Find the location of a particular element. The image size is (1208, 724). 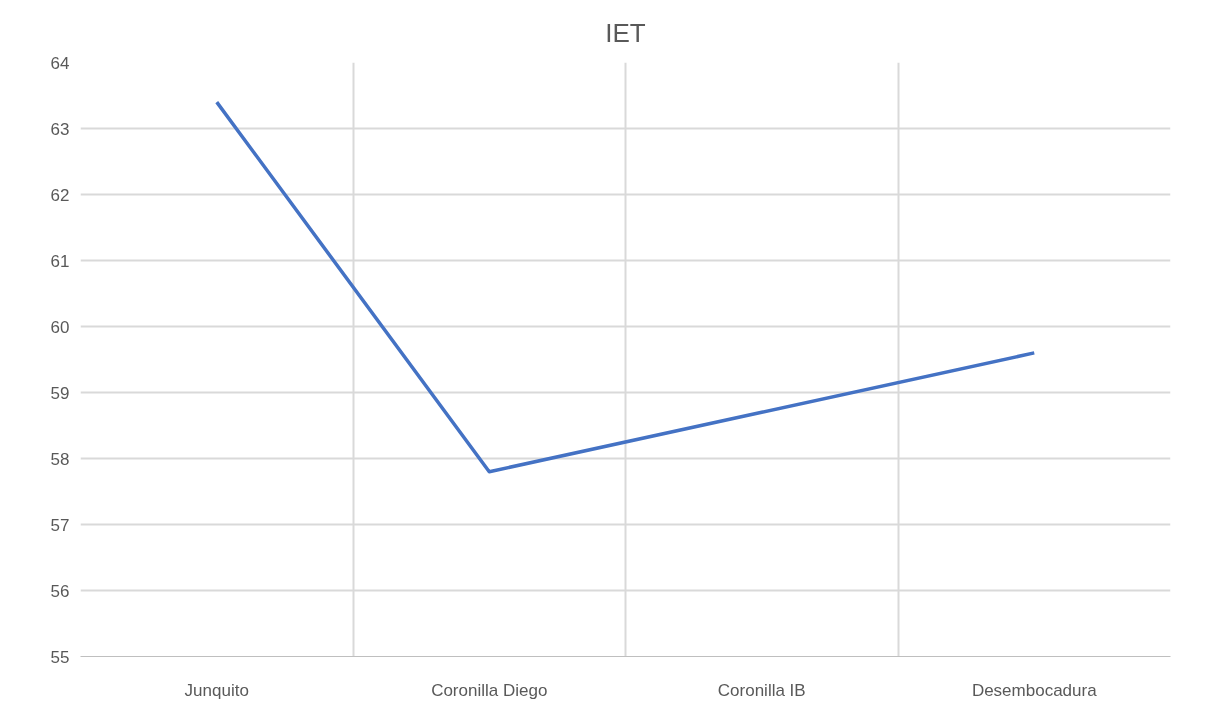

y-tick-label: 56 is located at coordinates (60, 591).